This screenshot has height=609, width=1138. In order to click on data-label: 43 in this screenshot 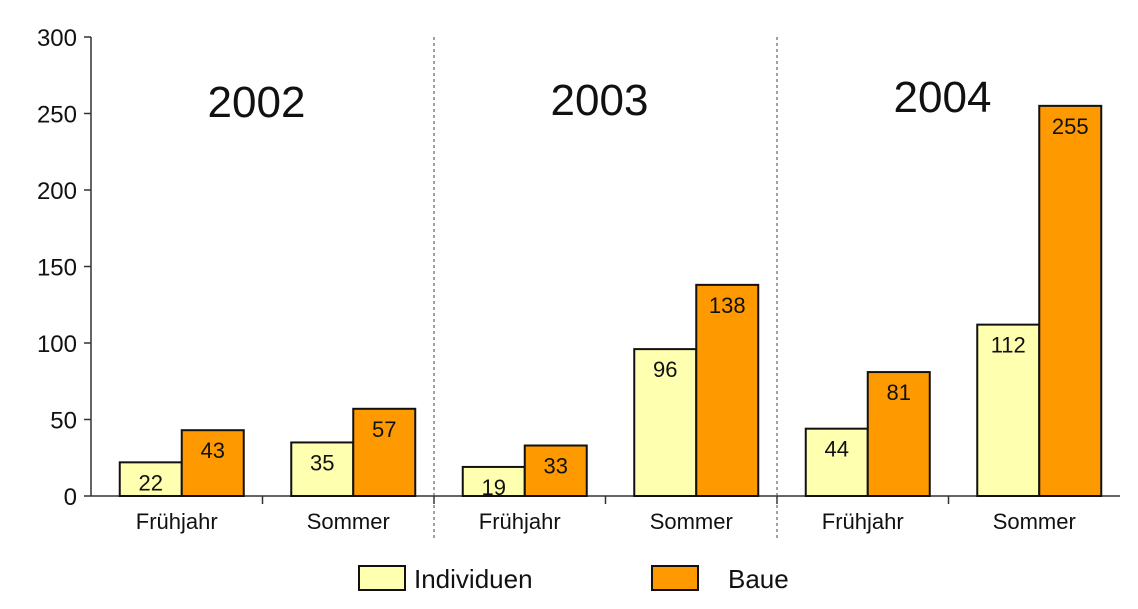, I will do `click(213, 450)`.